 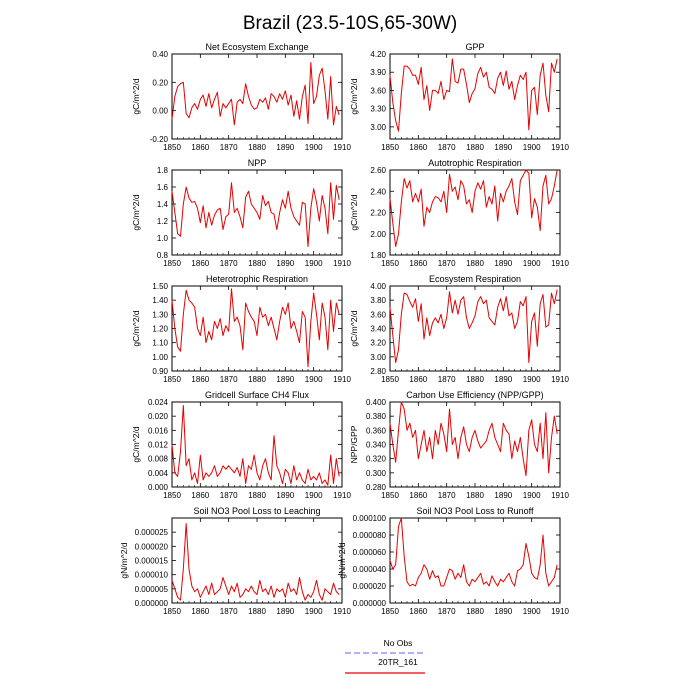 I want to click on y-tick-label: 2.40, so click(x=378, y=191).